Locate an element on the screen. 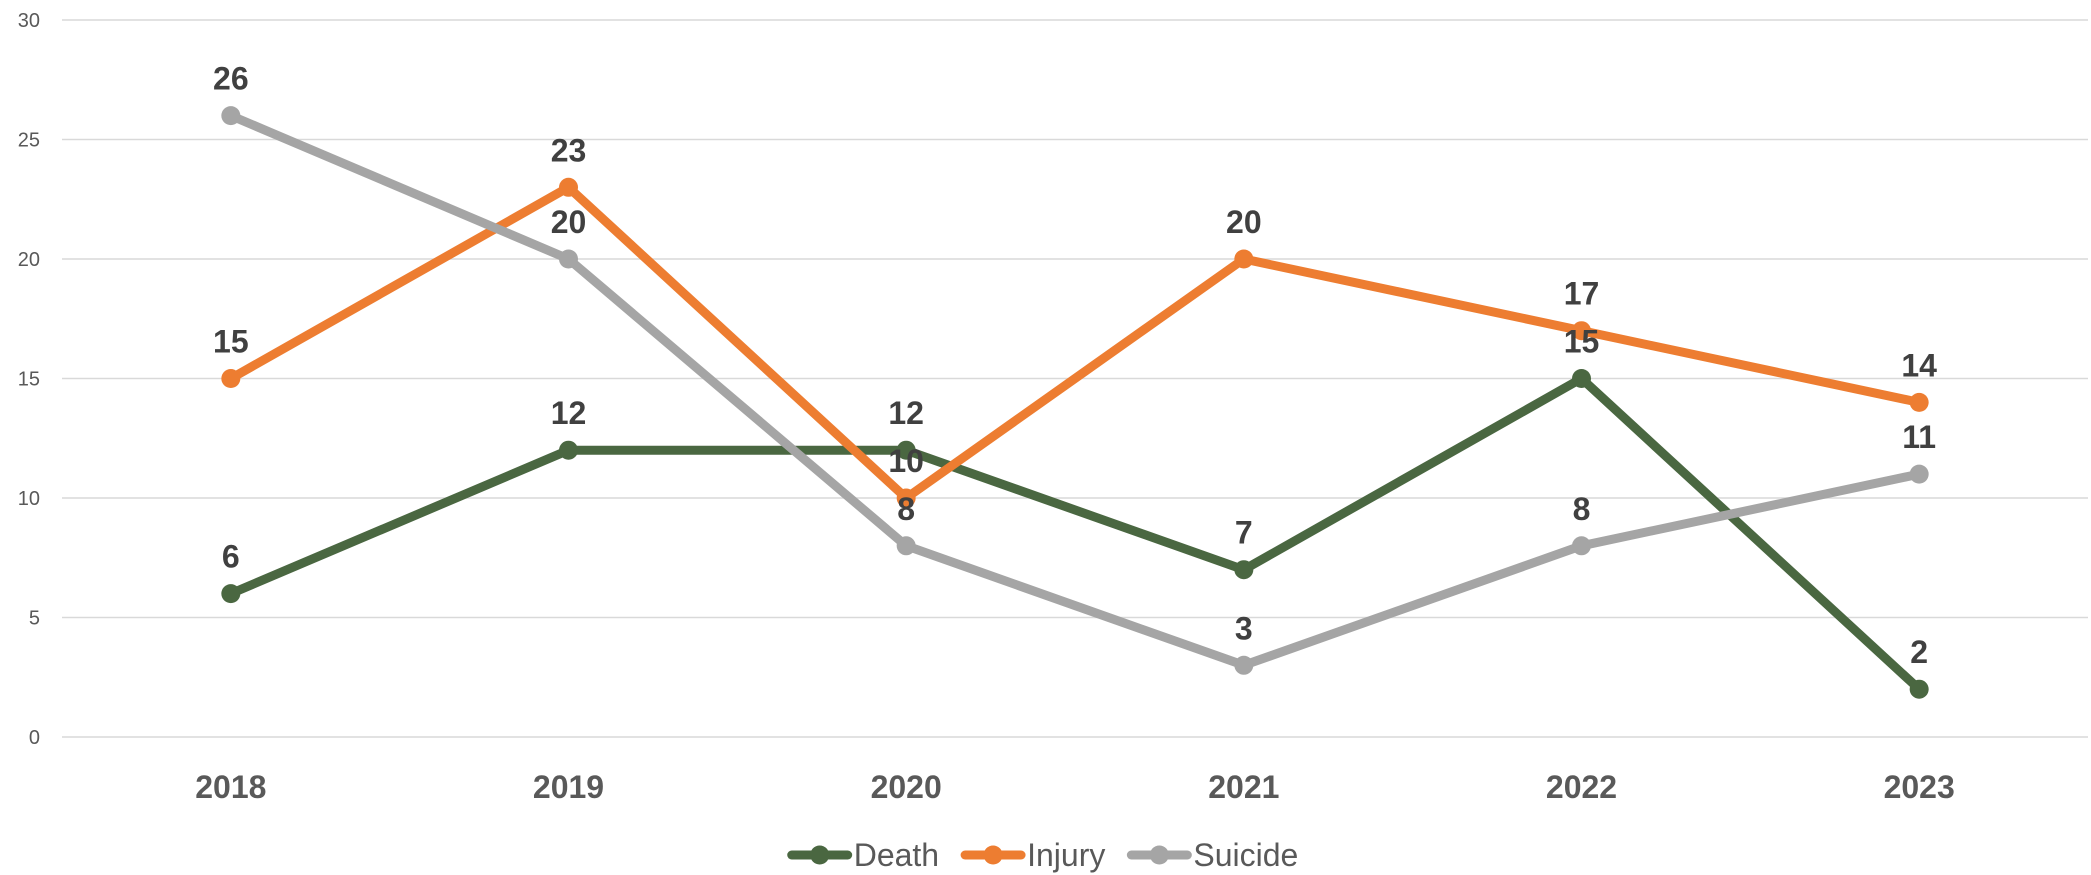  legend: Death Injury Suicide is located at coordinates (1042, 855).